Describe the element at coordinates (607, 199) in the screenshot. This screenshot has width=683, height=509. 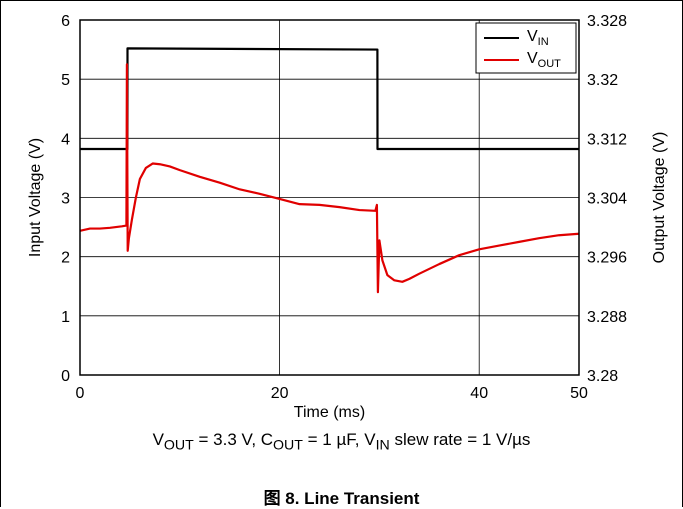
I see `y-right-tick-label-3: 3.304` at that location.